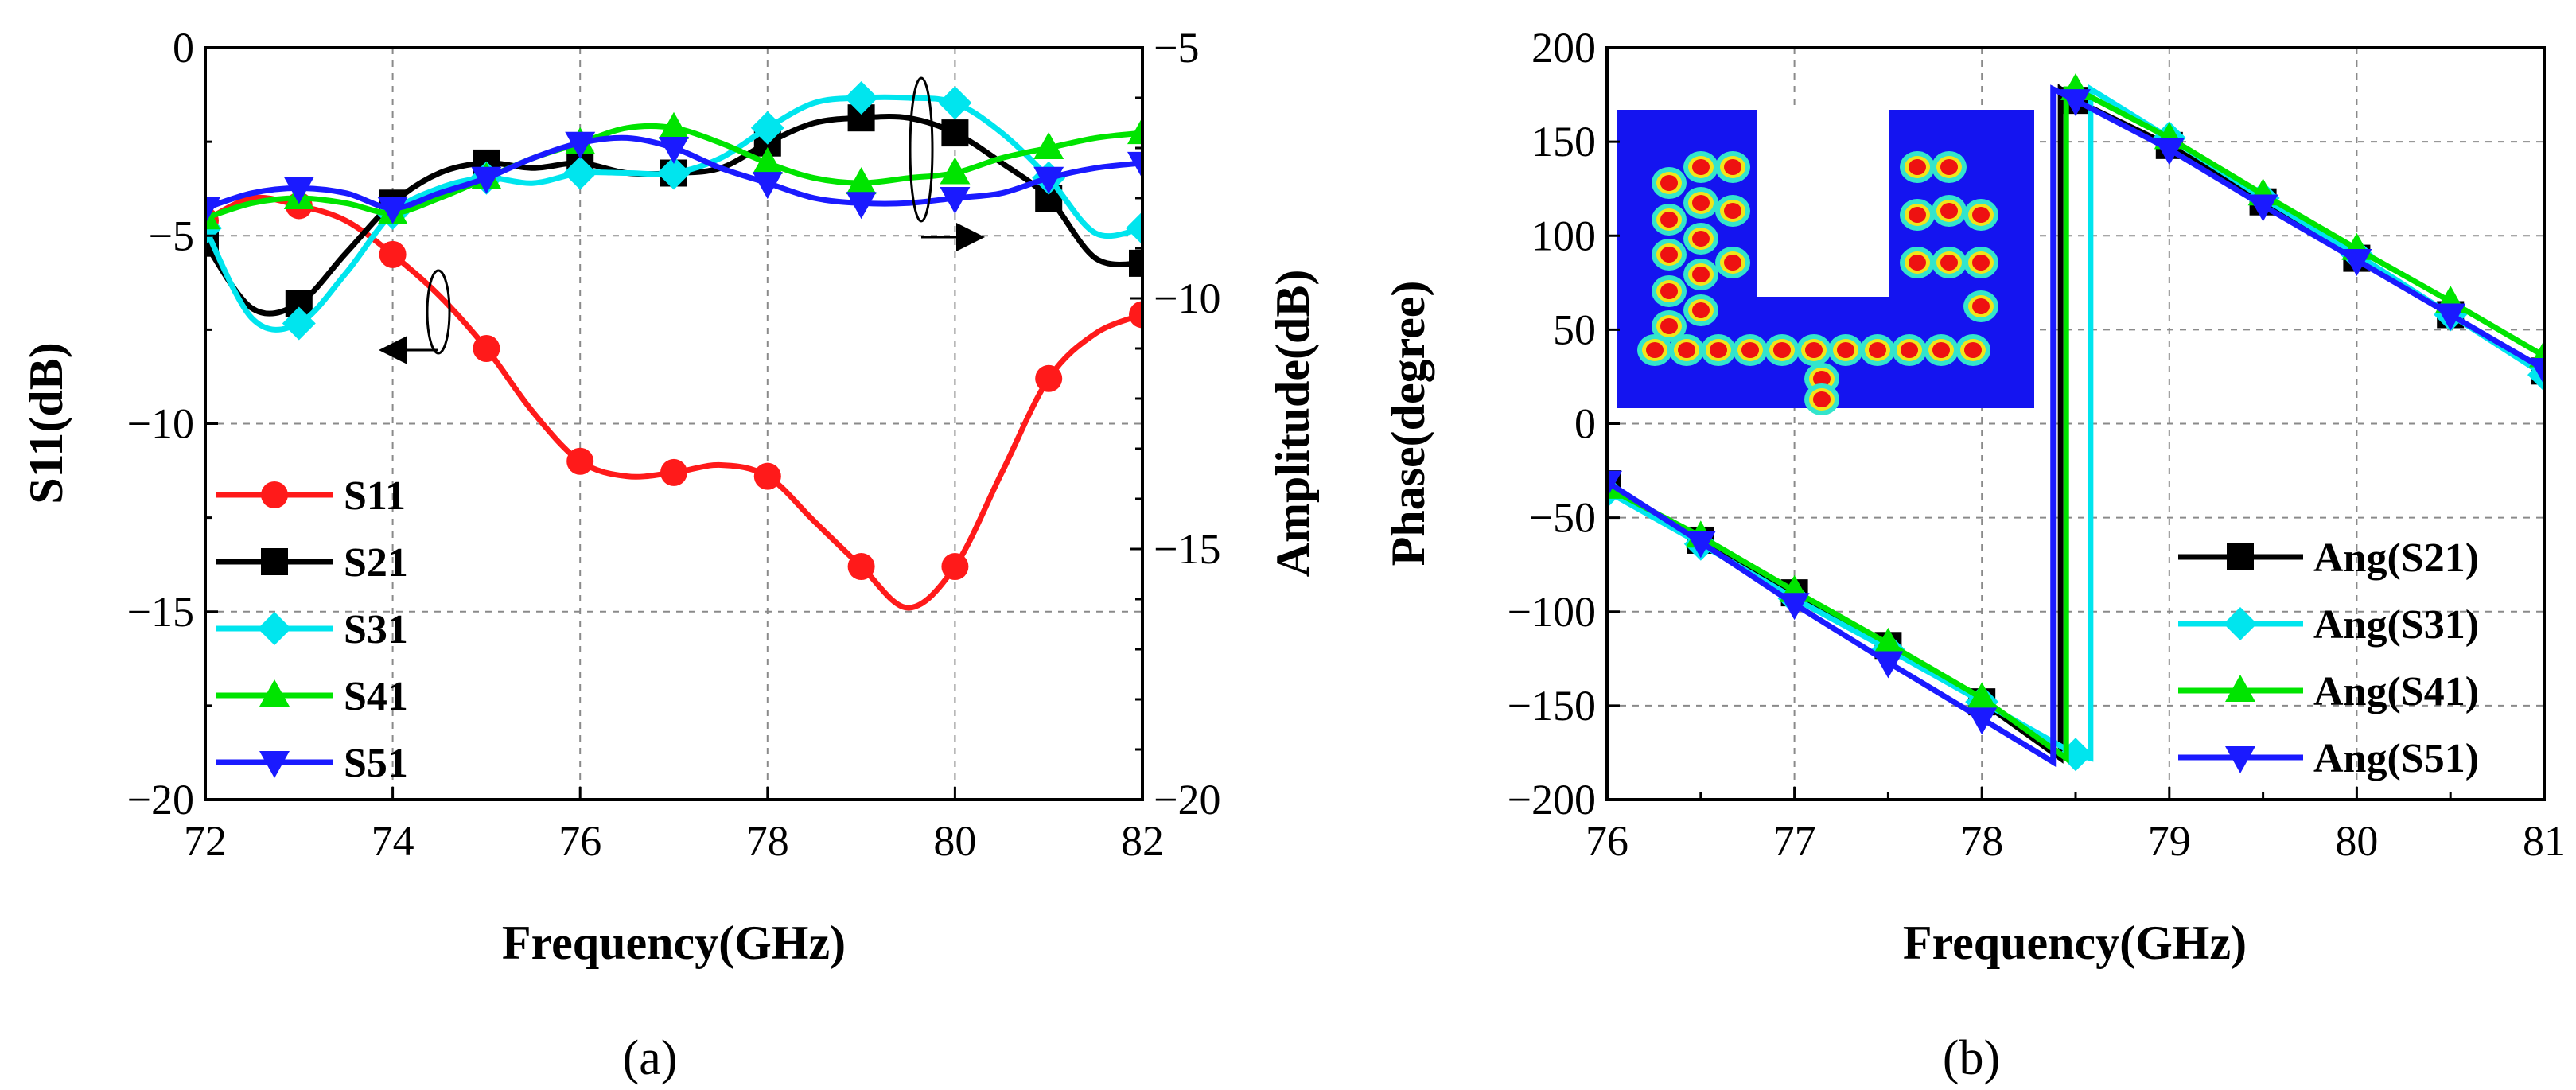  I want to click on legend-label-s11: S11, so click(375, 496).